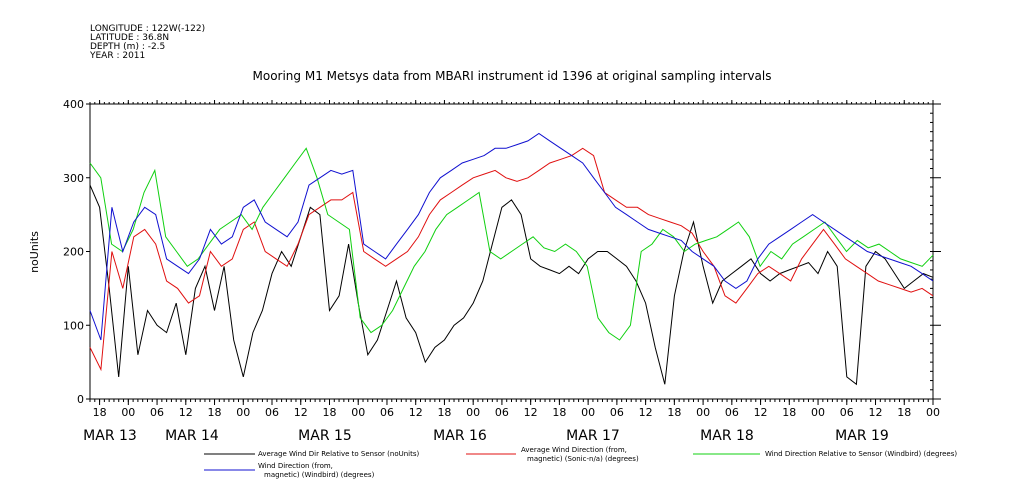 The height and width of the screenshot is (504, 1009). Describe the element at coordinates (73, 178) in the screenshot. I see `y-tick-label: 300` at that location.